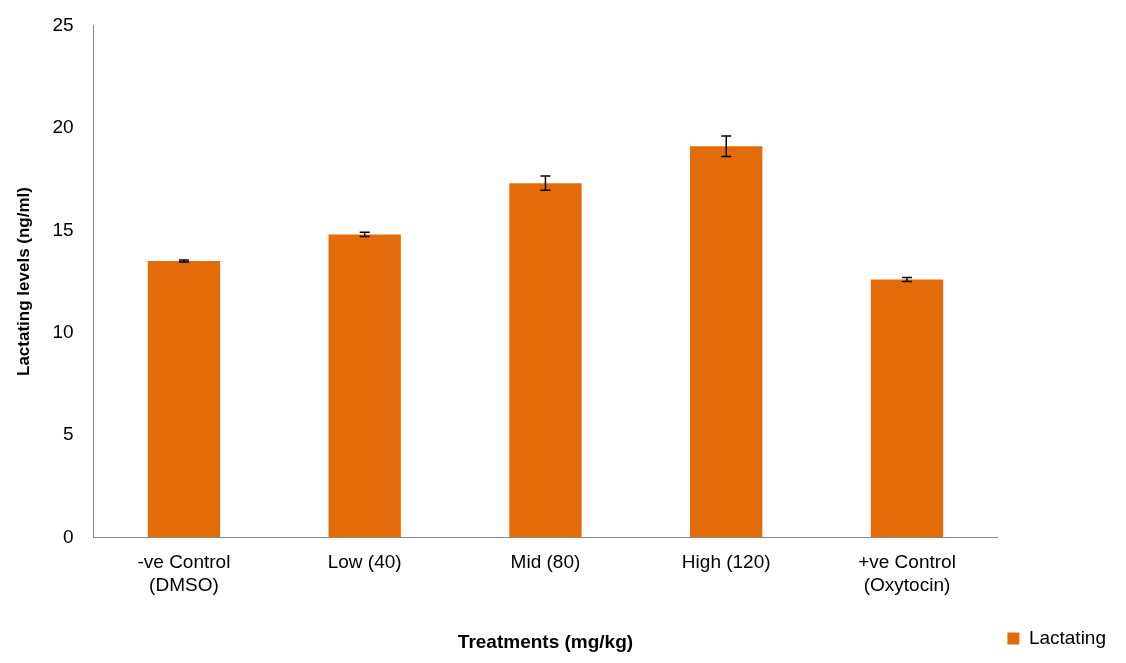 Image resolution: width=1126 pixels, height=663 pixels. What do you see at coordinates (545, 562) in the screenshot?
I see `x-tick-label: Mid (80)` at bounding box center [545, 562].